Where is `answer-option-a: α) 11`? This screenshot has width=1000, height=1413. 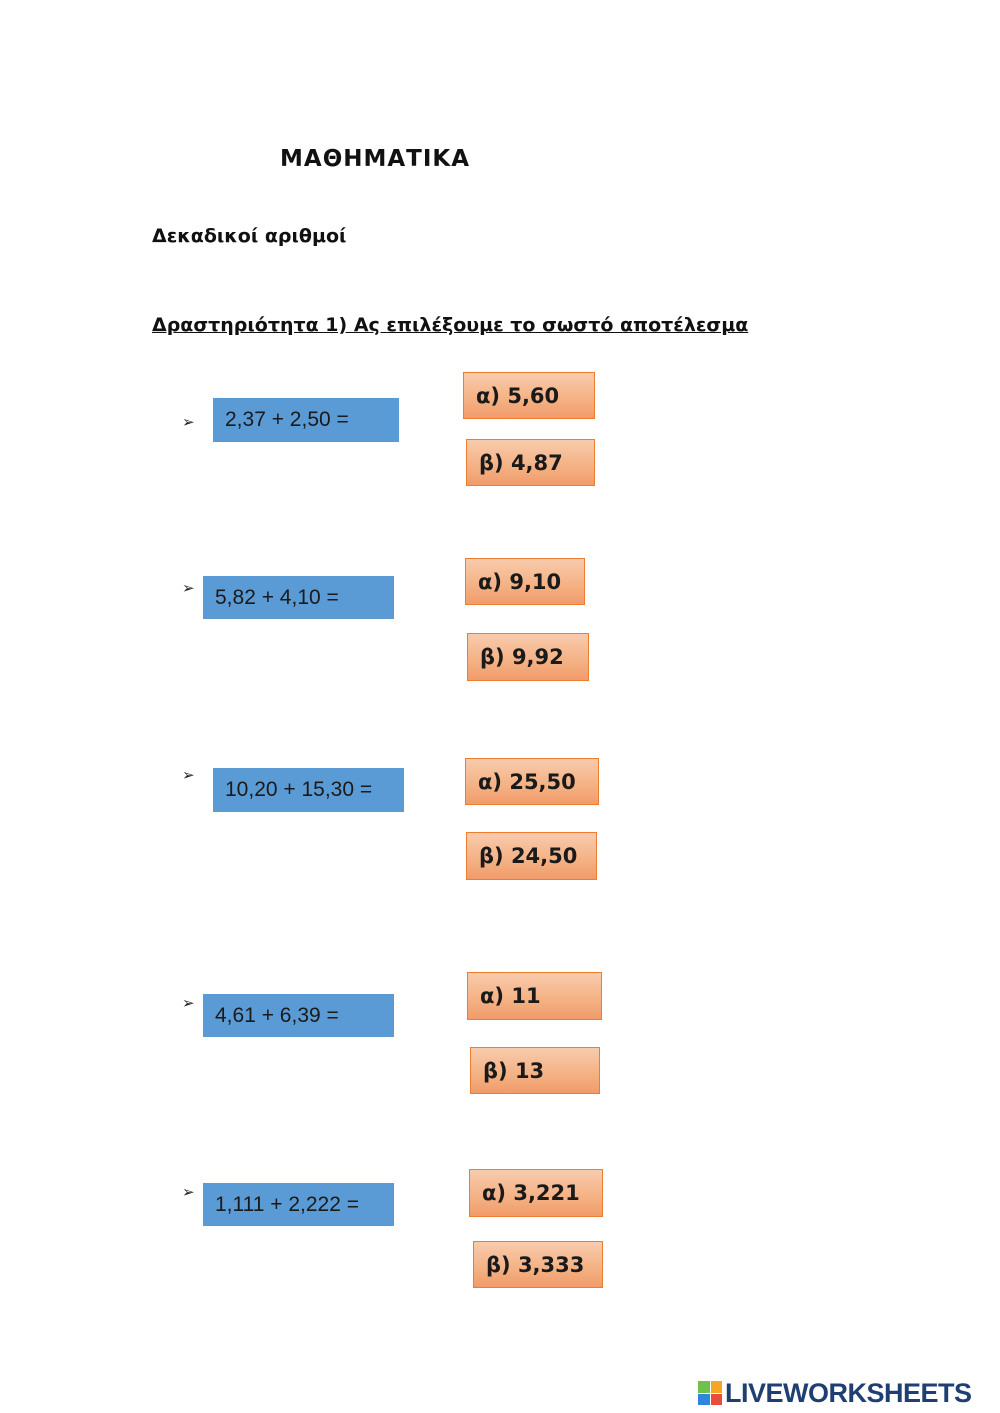 answer-option-a: α) 11 is located at coordinates (534, 996).